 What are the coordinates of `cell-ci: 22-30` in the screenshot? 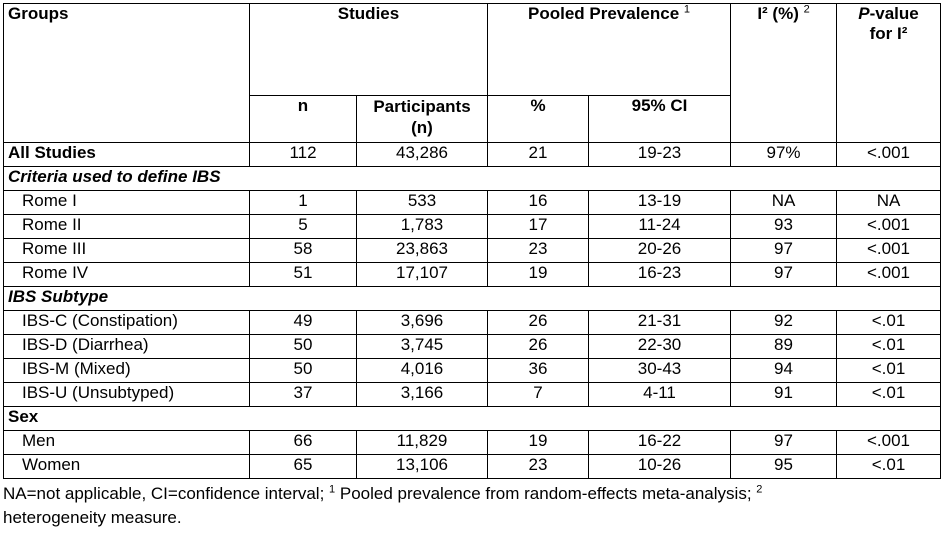 It's located at (659, 346).